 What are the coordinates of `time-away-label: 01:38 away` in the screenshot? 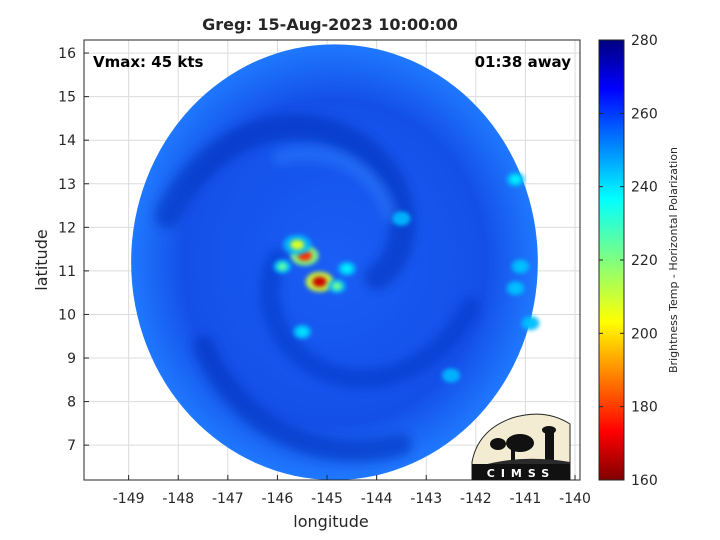 It's located at (523, 62).